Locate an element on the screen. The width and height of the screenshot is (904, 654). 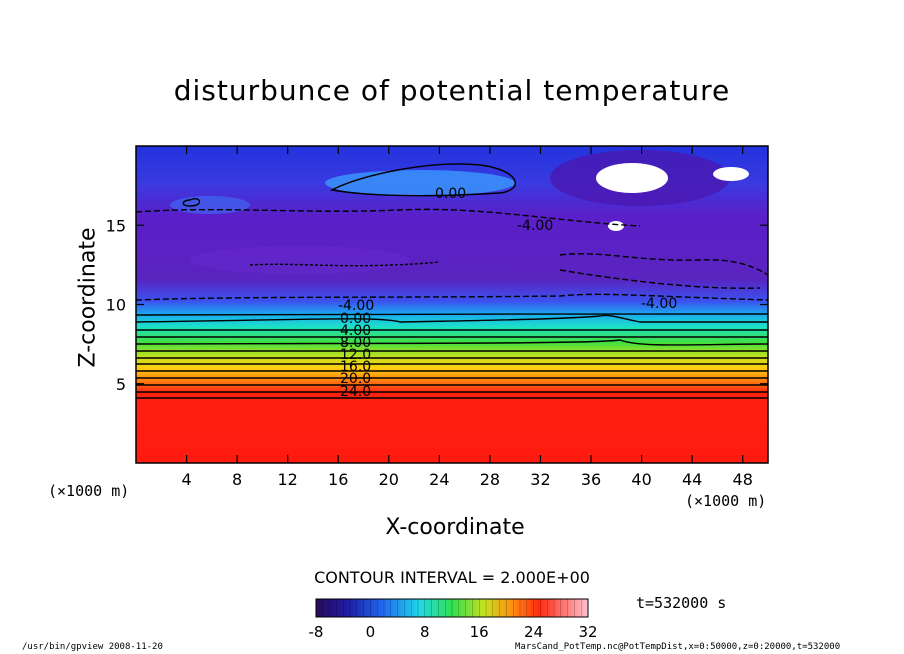
footer-program-date: /usr/bin/gpview 2008-11-20 is located at coordinates (92, 647).